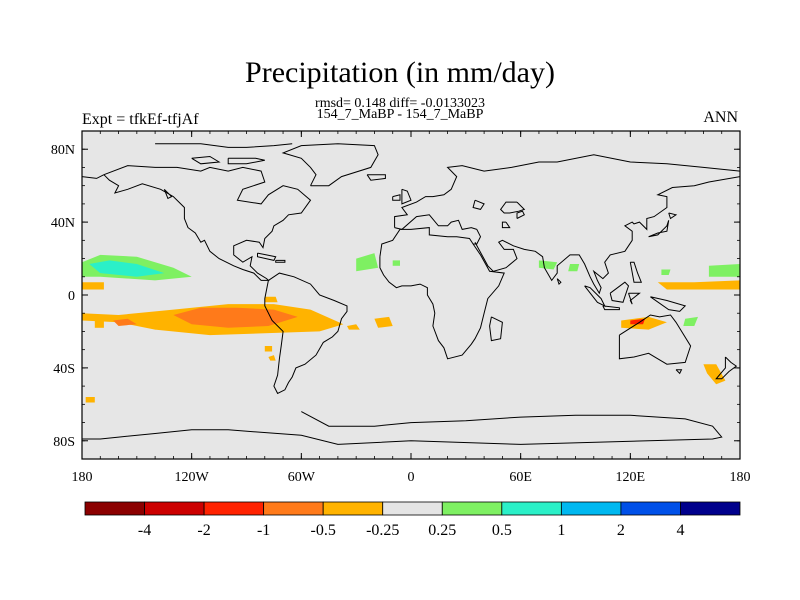 The height and width of the screenshot is (600, 800). I want to click on season-label: ANN, so click(720, 117).